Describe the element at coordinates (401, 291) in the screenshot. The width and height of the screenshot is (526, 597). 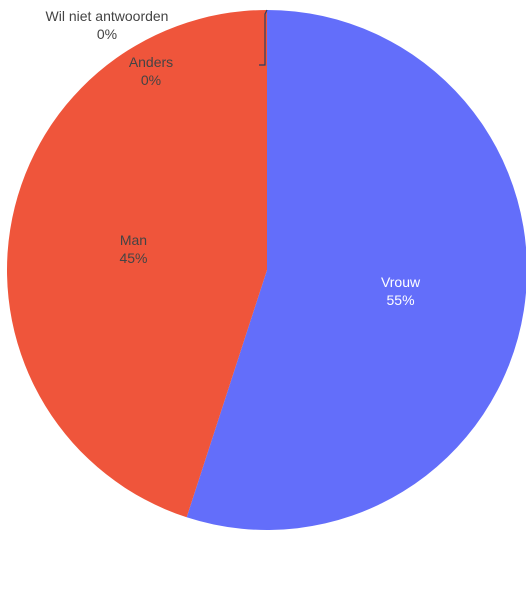
I see `slice-label-vrouw: Vrouw 55%` at that location.